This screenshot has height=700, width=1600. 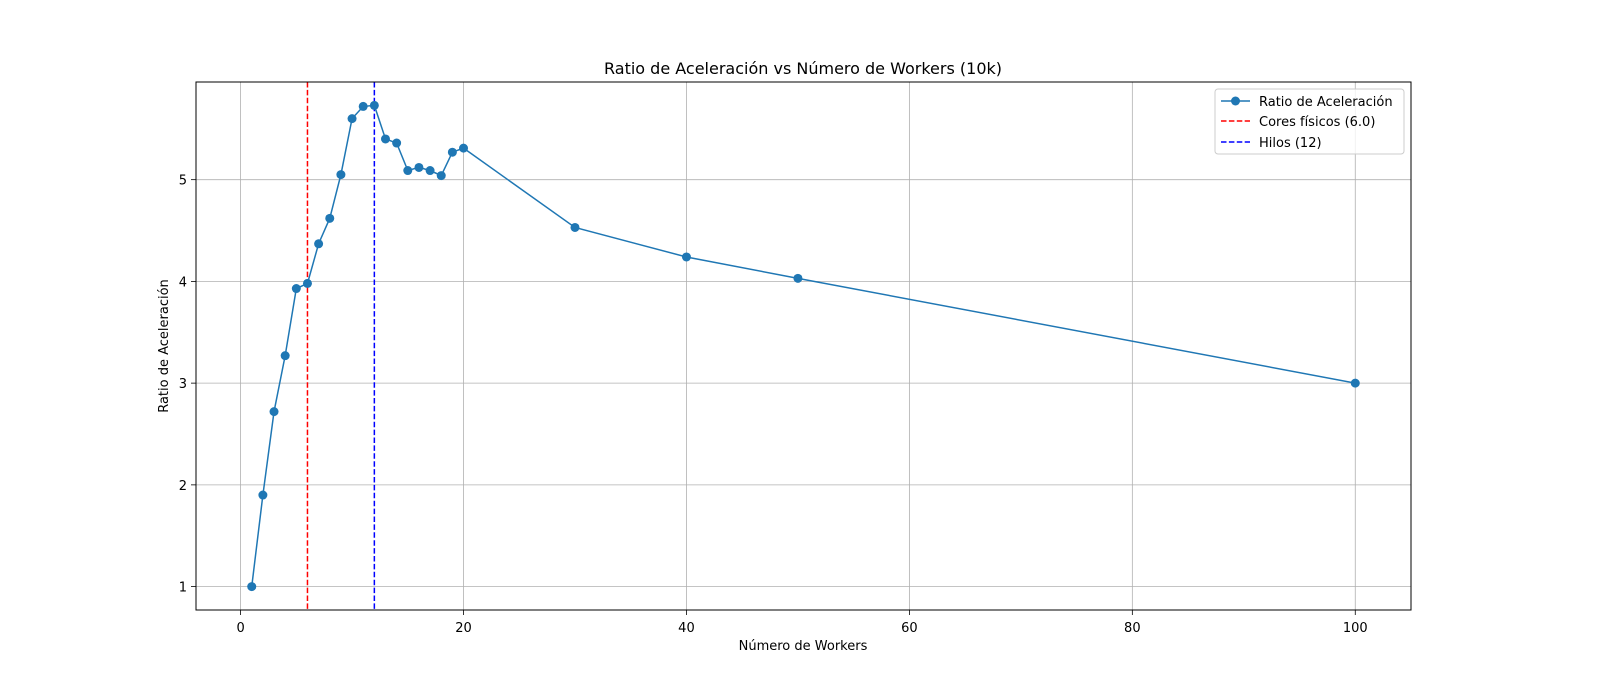 What do you see at coordinates (183, 588) in the screenshot?
I see `y-tick-label: 1` at bounding box center [183, 588].